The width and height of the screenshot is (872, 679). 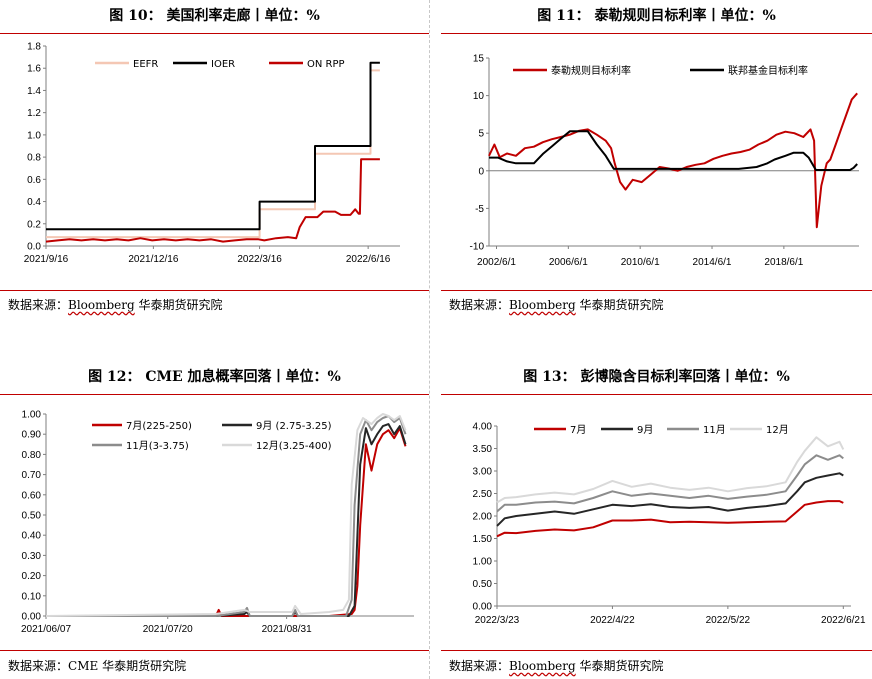 What do you see at coordinates (591, 70) in the screenshot?
I see `legend-label: 泰勒规则目标利率` at bounding box center [591, 70].